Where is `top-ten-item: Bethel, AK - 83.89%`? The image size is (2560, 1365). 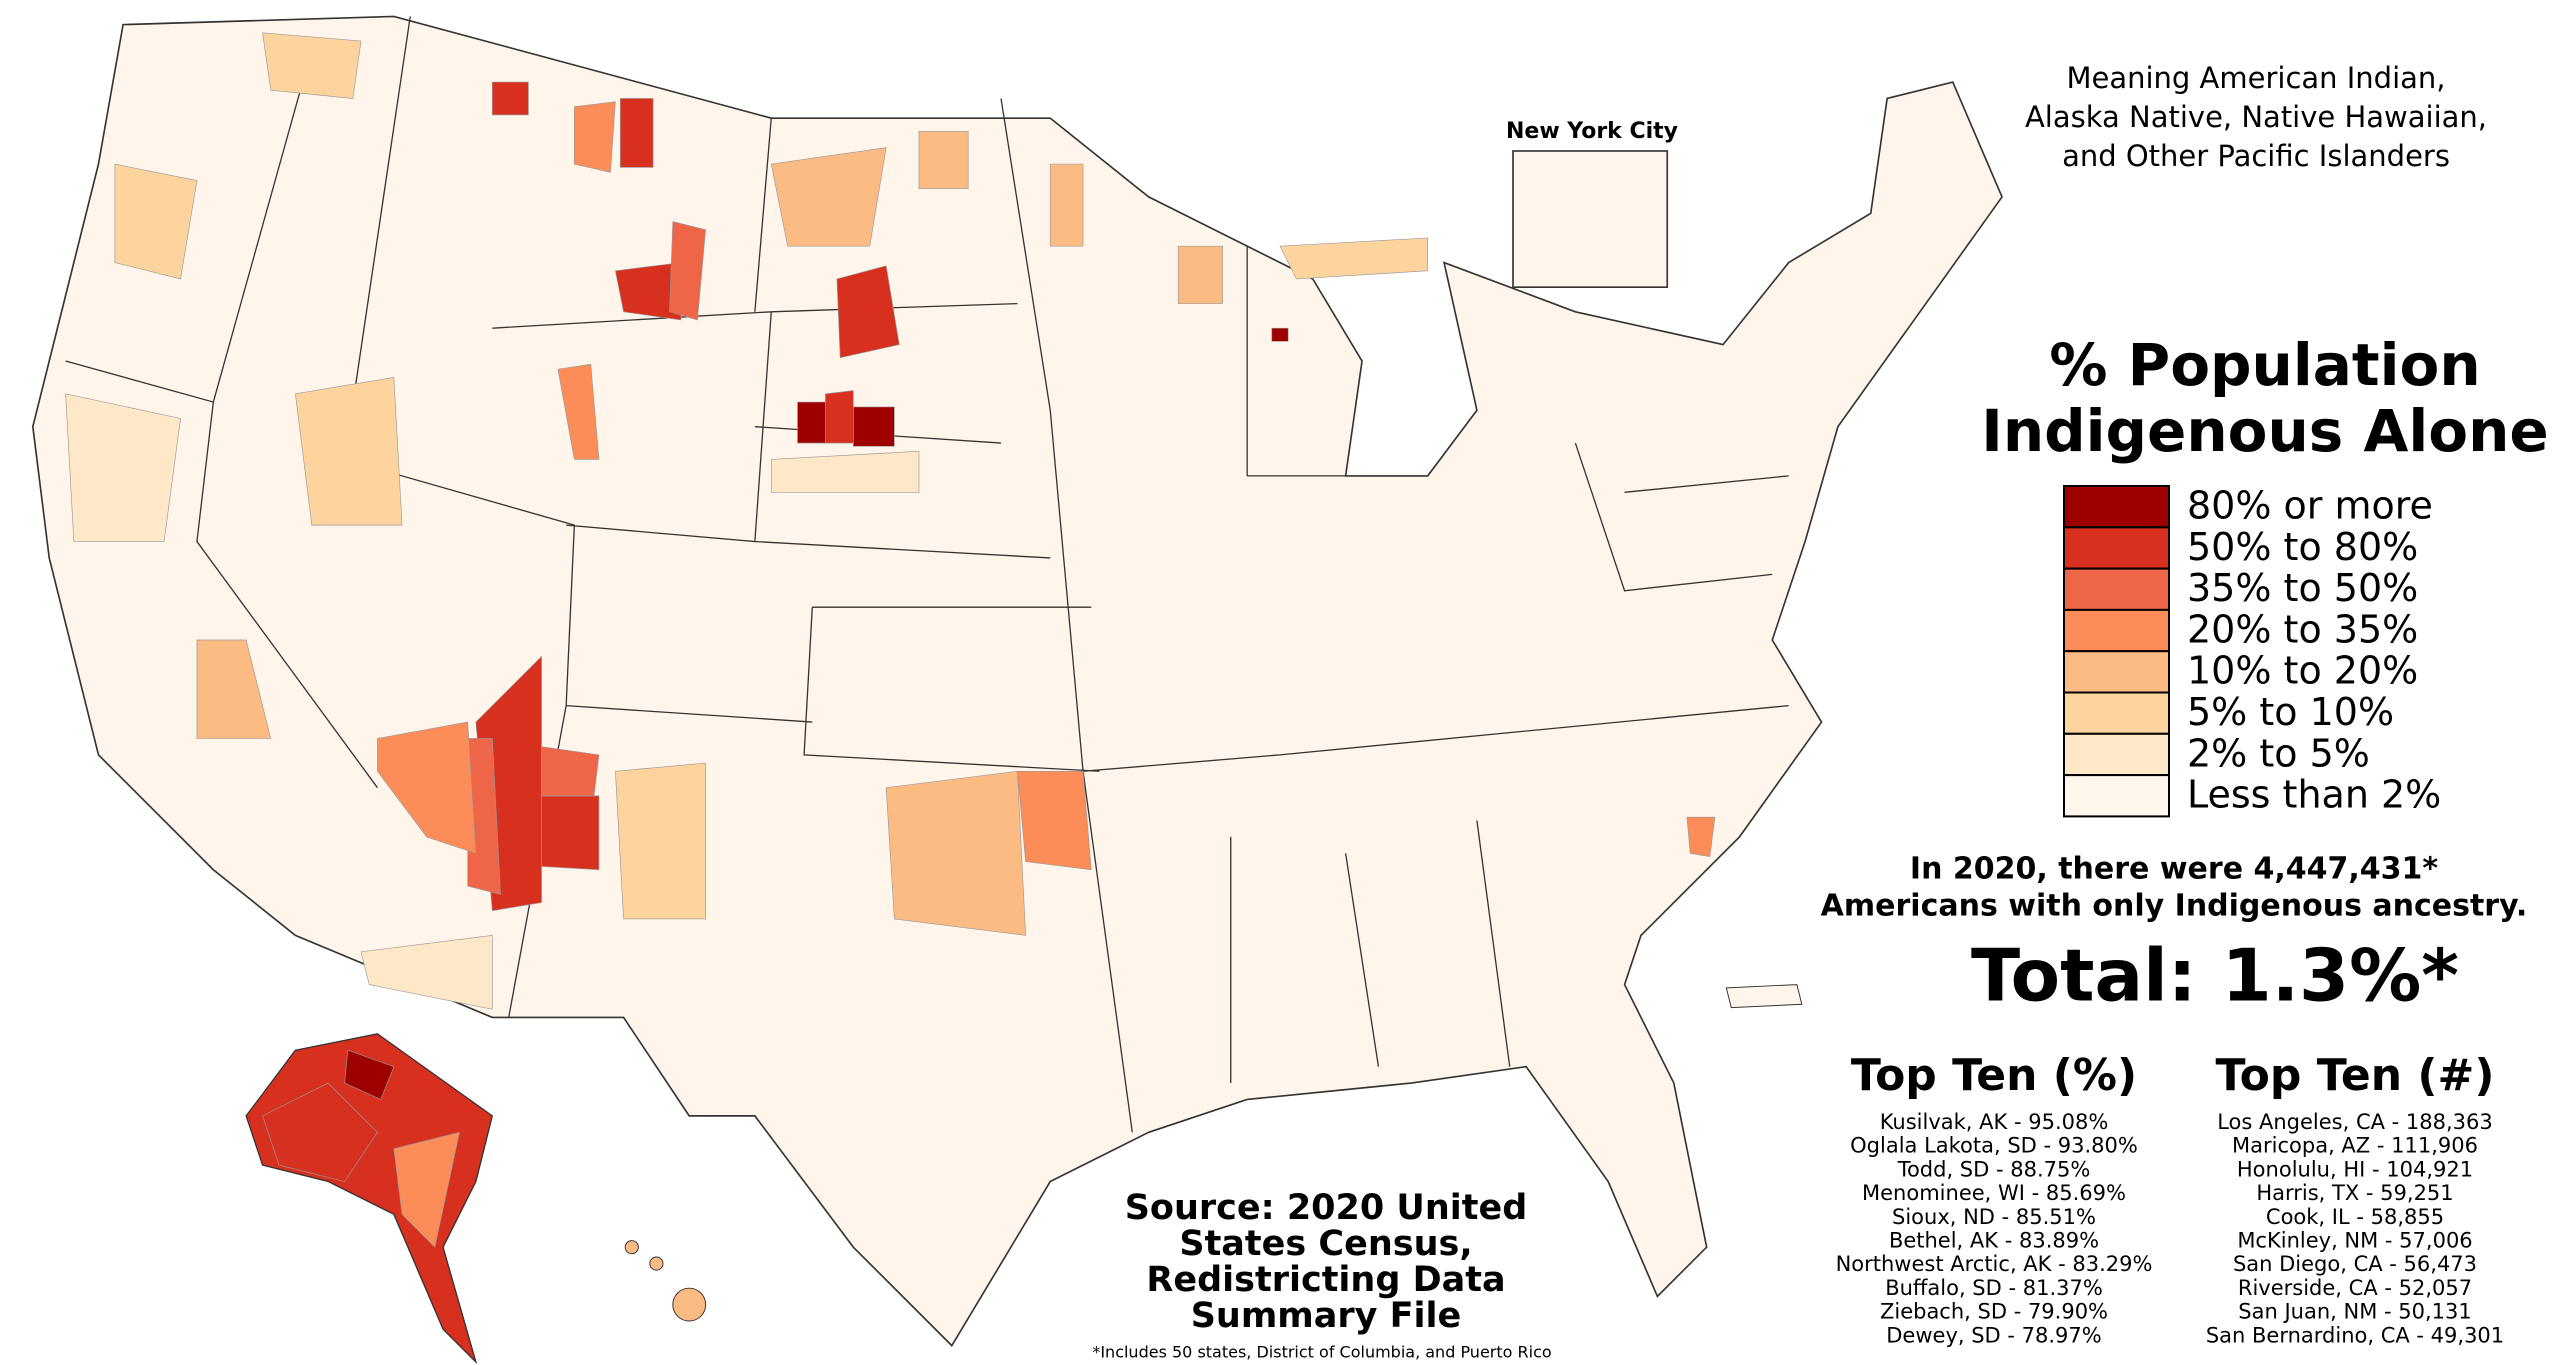
top-ten-item: Bethel, AK - 83.89% is located at coordinates (1994, 1241).